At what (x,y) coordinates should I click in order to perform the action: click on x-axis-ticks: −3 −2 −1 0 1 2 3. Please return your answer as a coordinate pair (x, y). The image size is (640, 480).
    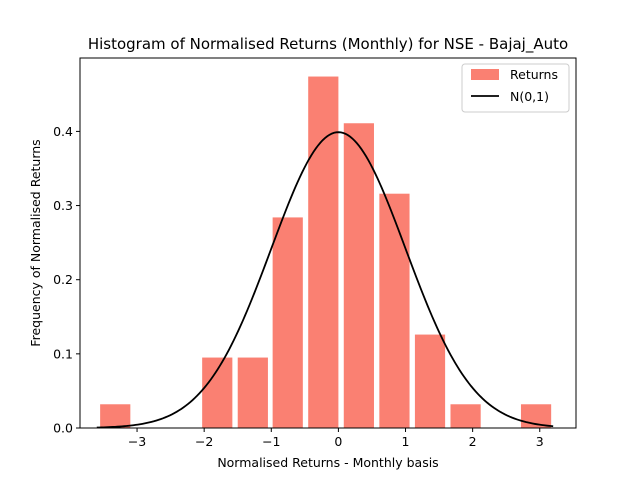
    Looking at the image, I should click on (336, 438).